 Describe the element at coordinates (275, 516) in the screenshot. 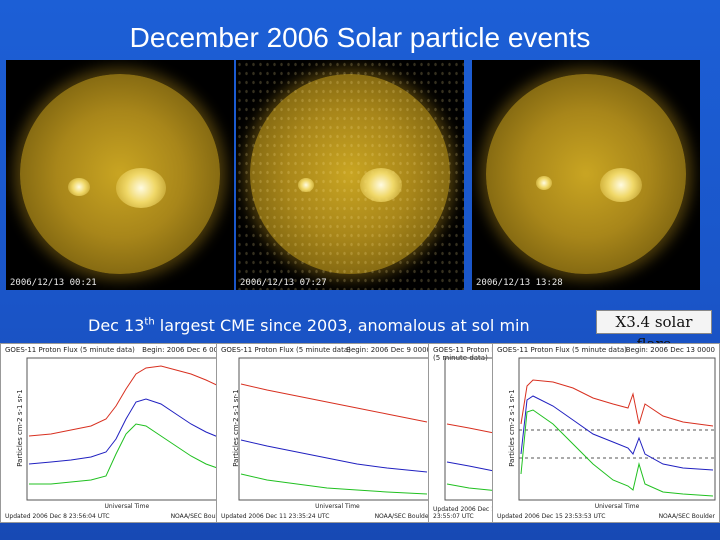

I see `plot-2-updated: Updated 2006 Dec 11 23:35:24 UTC` at that location.